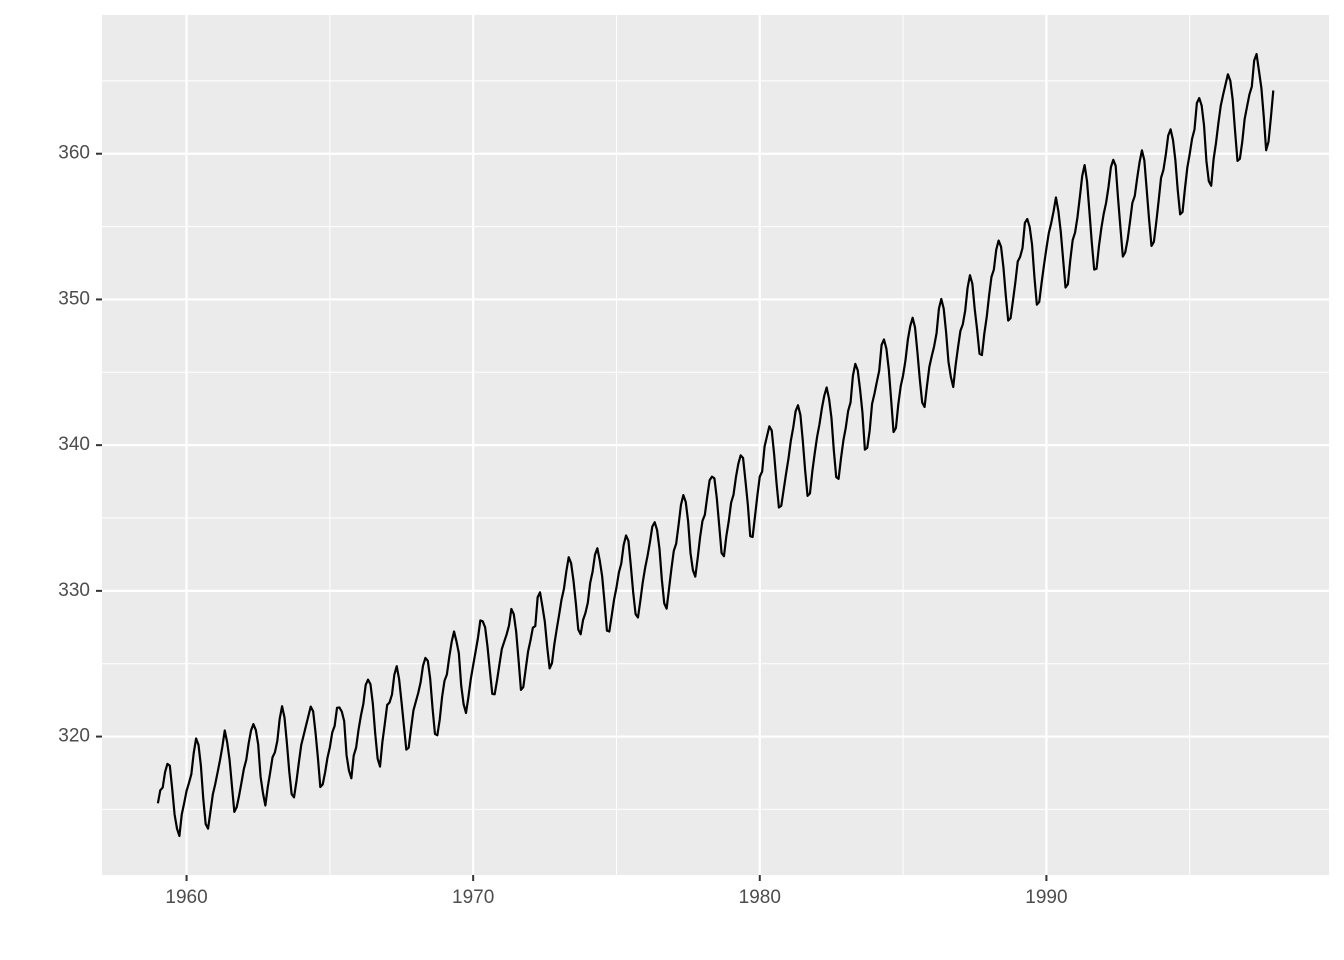  I want to click on x-tick-label: 1960, so click(186, 897).